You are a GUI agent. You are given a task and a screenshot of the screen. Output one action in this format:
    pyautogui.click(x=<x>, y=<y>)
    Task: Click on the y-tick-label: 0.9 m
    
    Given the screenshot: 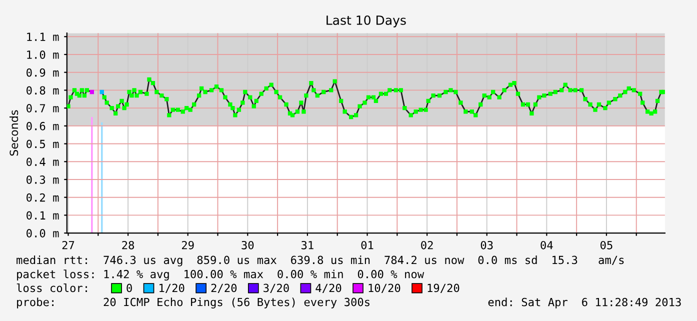 What is the action you would take?
    pyautogui.click(x=42, y=72)
    